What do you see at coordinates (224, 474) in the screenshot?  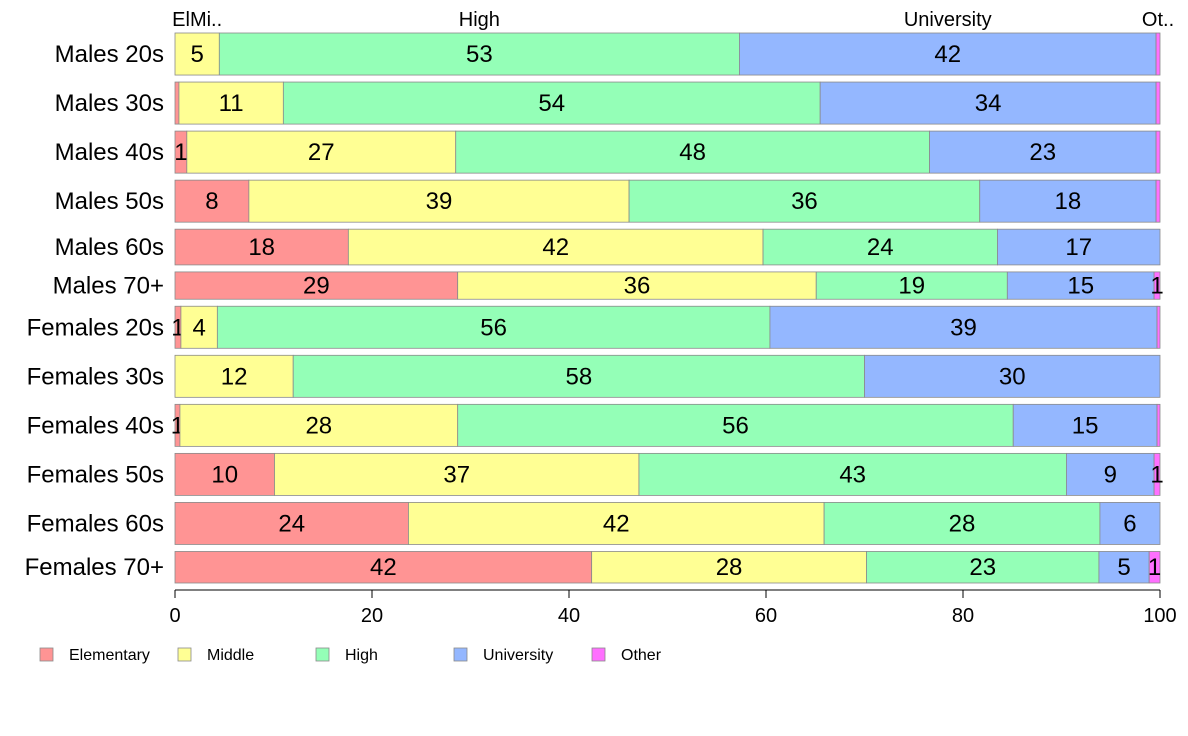 I see `data-label: 10` at bounding box center [224, 474].